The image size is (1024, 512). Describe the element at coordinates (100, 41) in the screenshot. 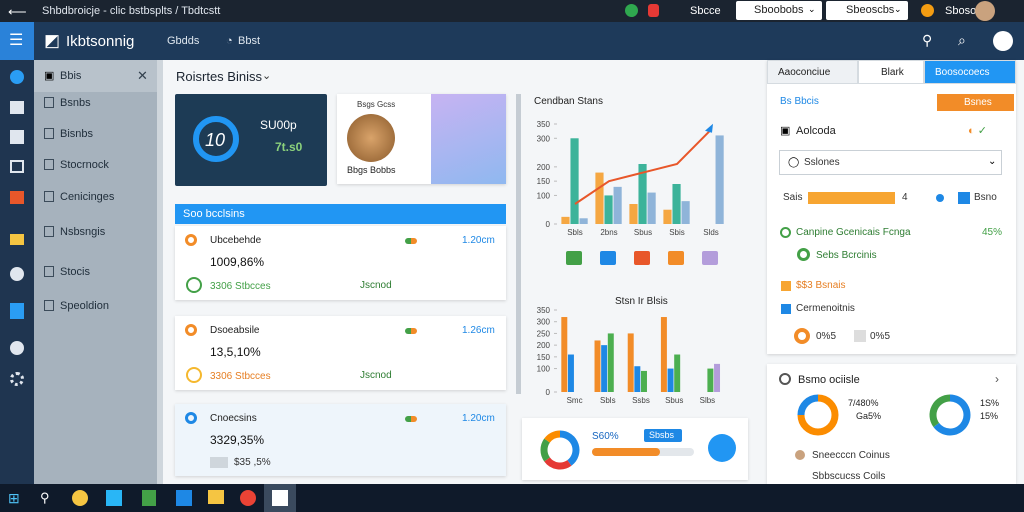

I see `brand: Ikbtsonnig` at that location.